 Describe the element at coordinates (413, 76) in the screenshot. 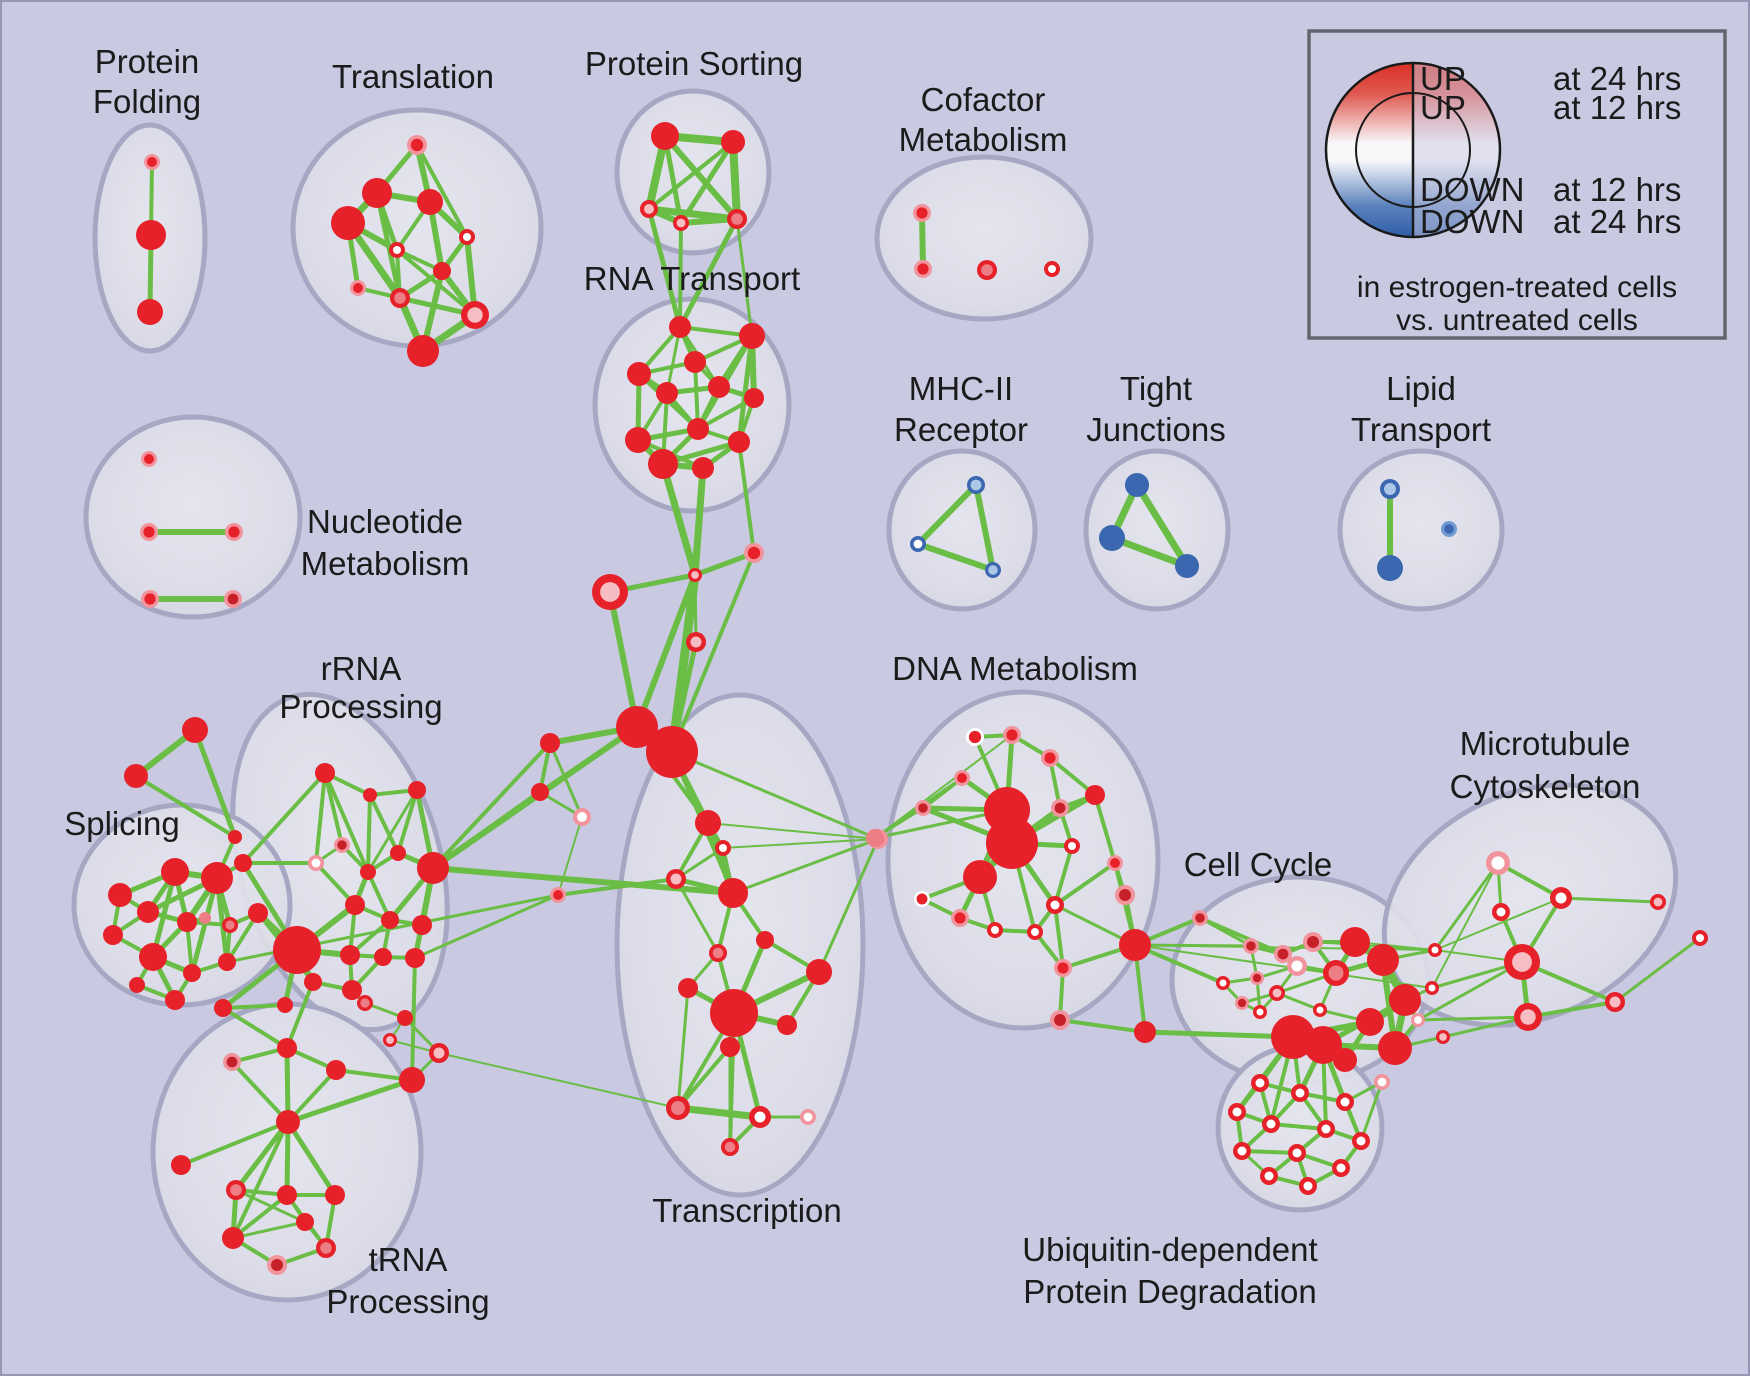

I see `cluster-label-translation: Translation` at that location.